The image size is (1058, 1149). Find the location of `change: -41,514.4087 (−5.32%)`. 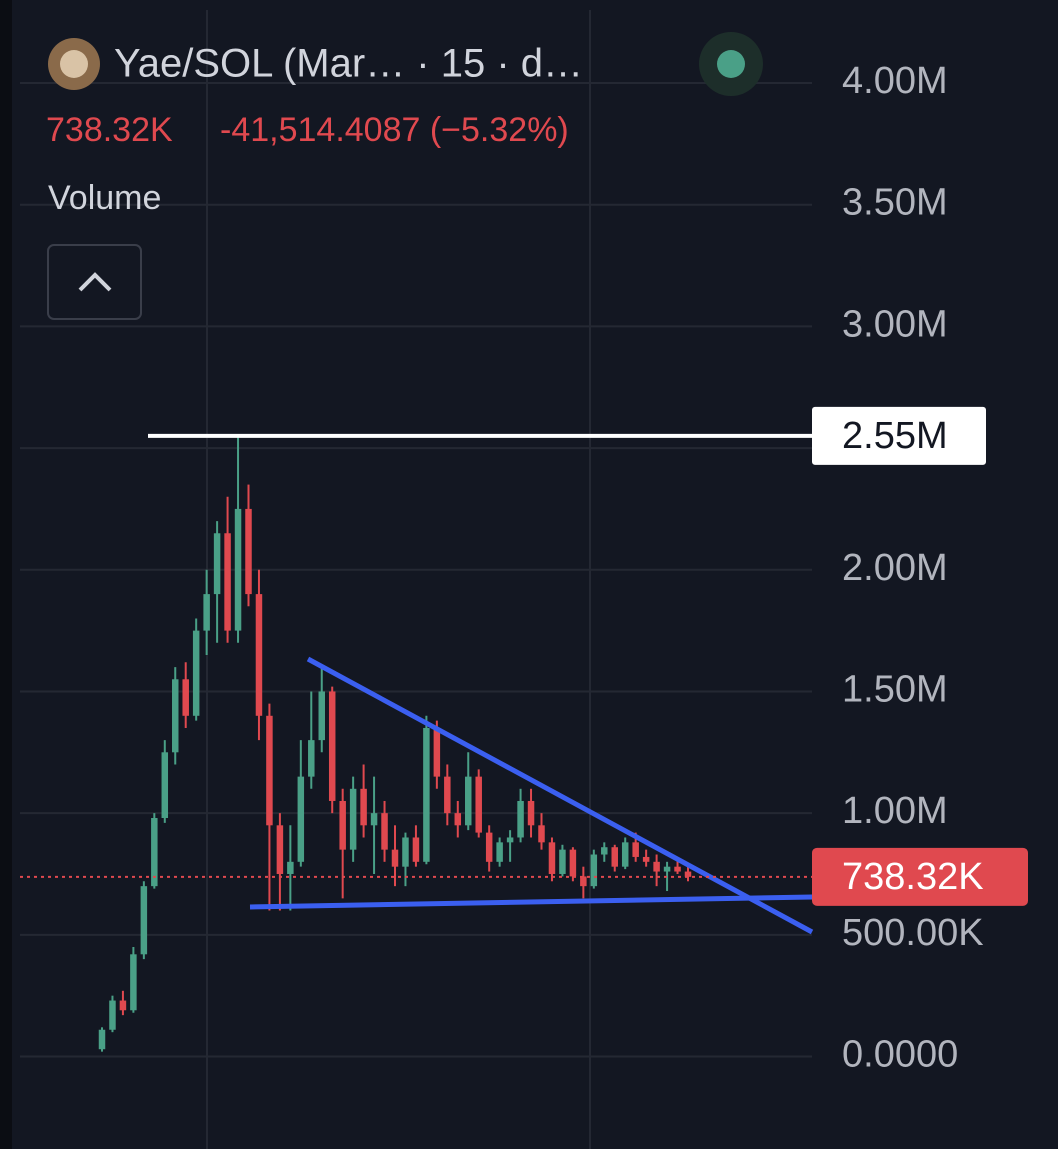

change: -41,514.4087 (−5.32%) is located at coordinates (394, 130).